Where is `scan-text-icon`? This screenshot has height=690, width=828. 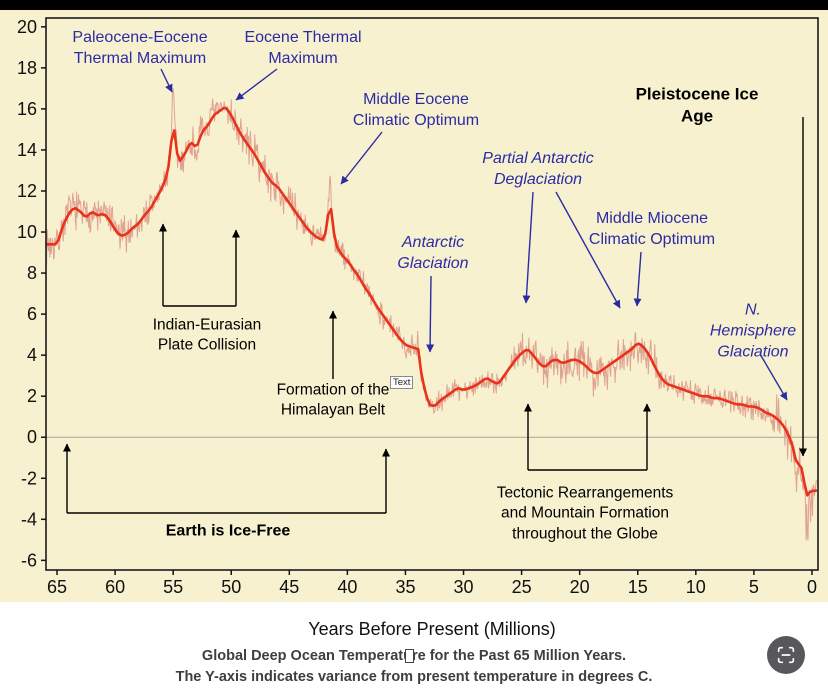 scan-text-icon is located at coordinates (786, 655).